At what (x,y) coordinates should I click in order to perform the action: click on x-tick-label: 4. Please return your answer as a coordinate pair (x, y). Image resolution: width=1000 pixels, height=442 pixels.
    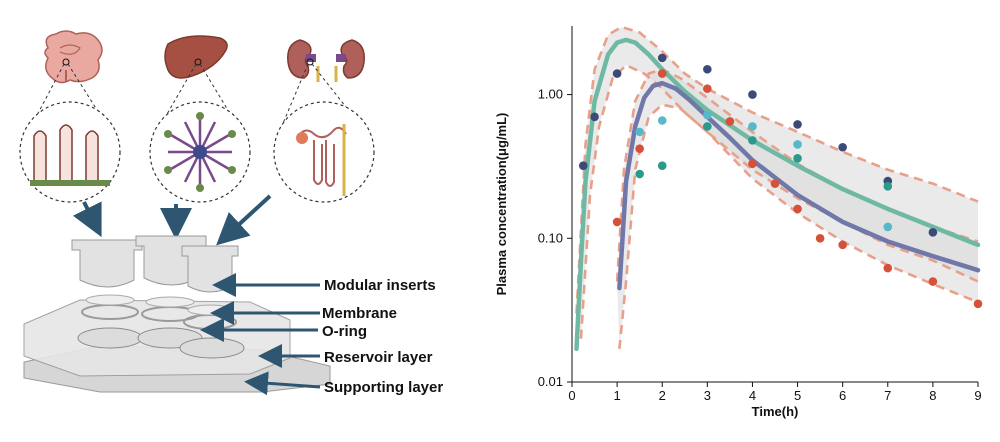
    Looking at the image, I should click on (752, 395).